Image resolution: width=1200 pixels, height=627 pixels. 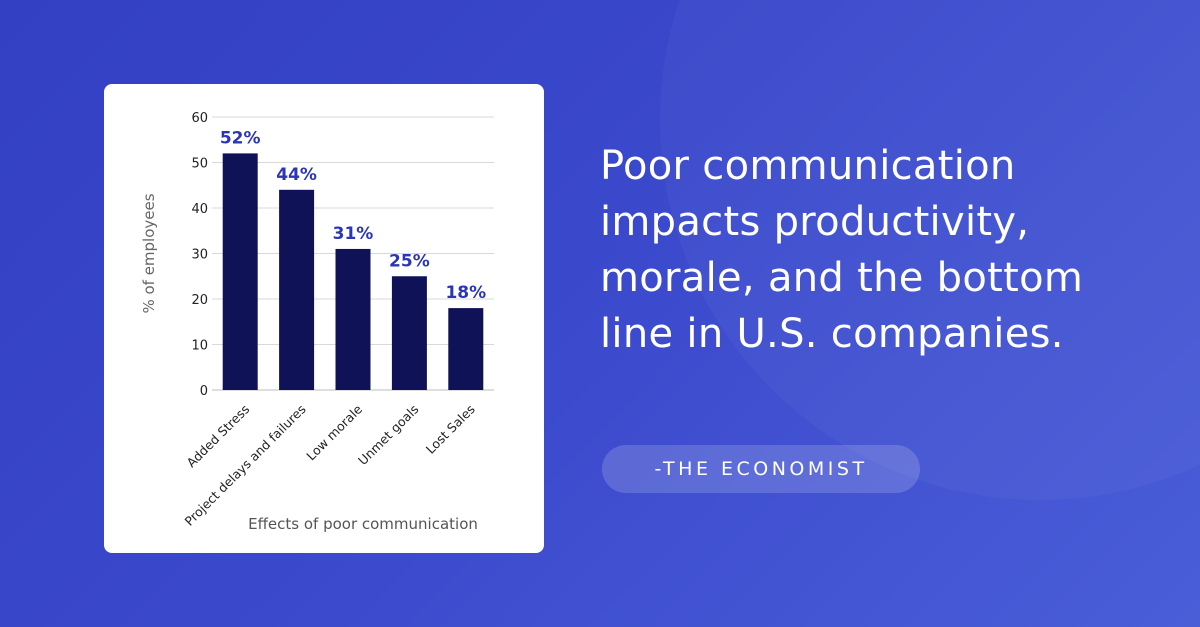 I want to click on y-tick-label: 30, so click(x=199, y=255).